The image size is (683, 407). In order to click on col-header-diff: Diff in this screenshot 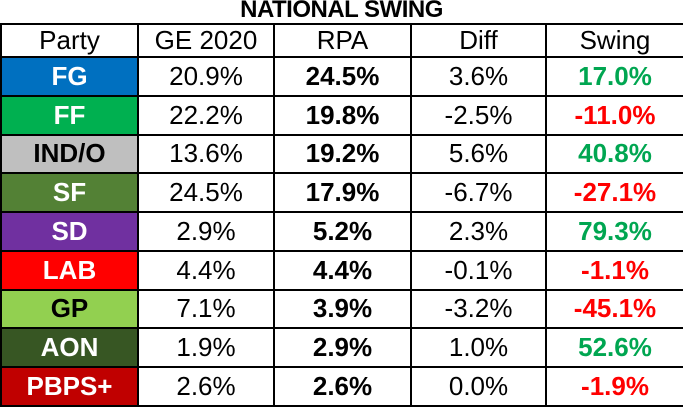, I will do `click(478, 40)`.